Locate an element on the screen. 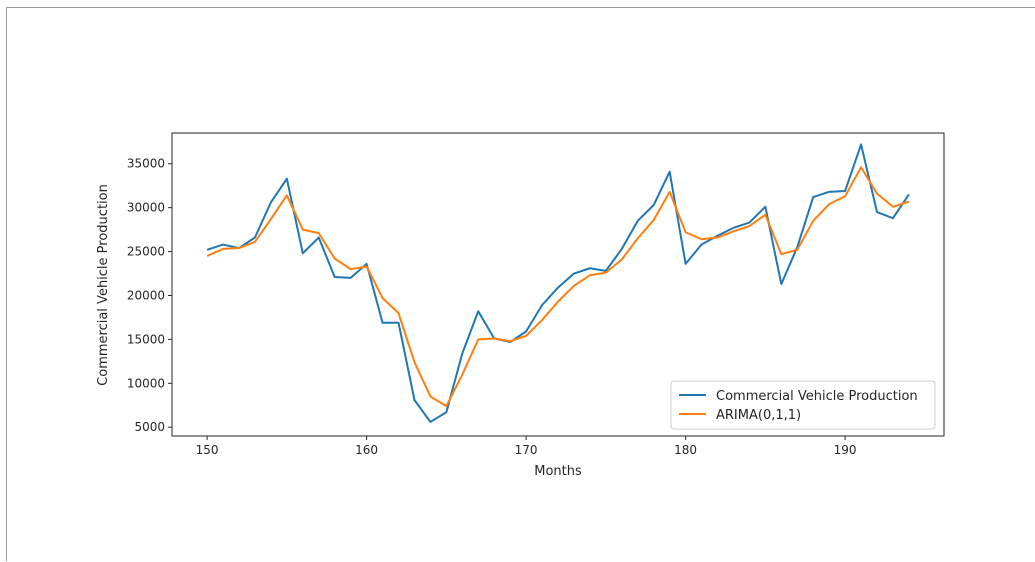 This screenshot has height=562, width=1035. y-tick-label: 15000 is located at coordinates (146, 339).